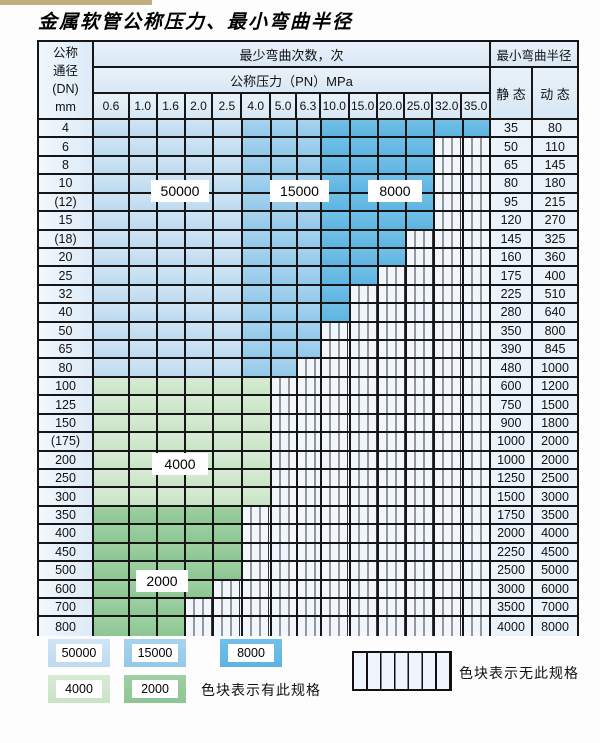 The width and height of the screenshot is (600, 743). Describe the element at coordinates (512, 442) in the screenshot. I see `static-radius-cell: 1000` at that location.